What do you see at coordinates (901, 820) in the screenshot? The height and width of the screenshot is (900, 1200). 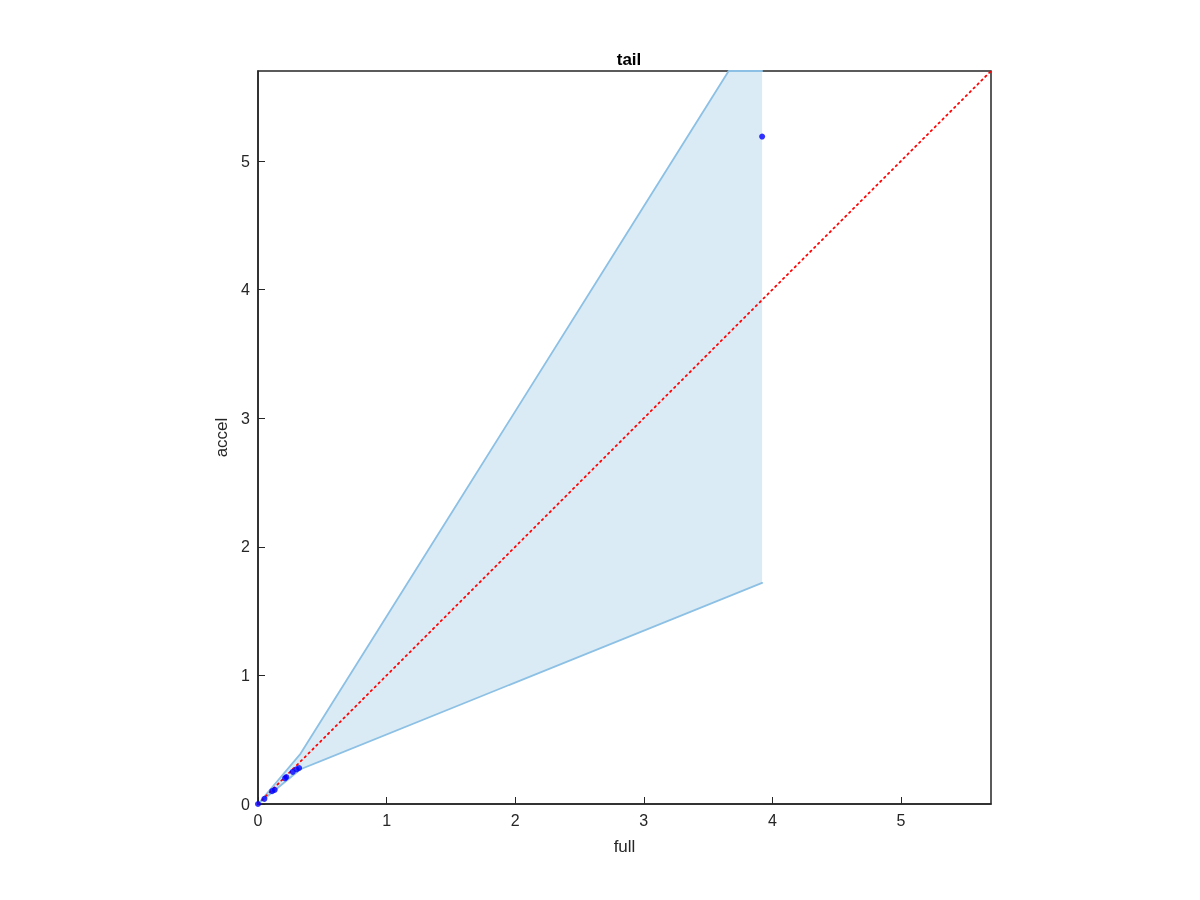 I see `x-tick-label: 5` at bounding box center [901, 820].